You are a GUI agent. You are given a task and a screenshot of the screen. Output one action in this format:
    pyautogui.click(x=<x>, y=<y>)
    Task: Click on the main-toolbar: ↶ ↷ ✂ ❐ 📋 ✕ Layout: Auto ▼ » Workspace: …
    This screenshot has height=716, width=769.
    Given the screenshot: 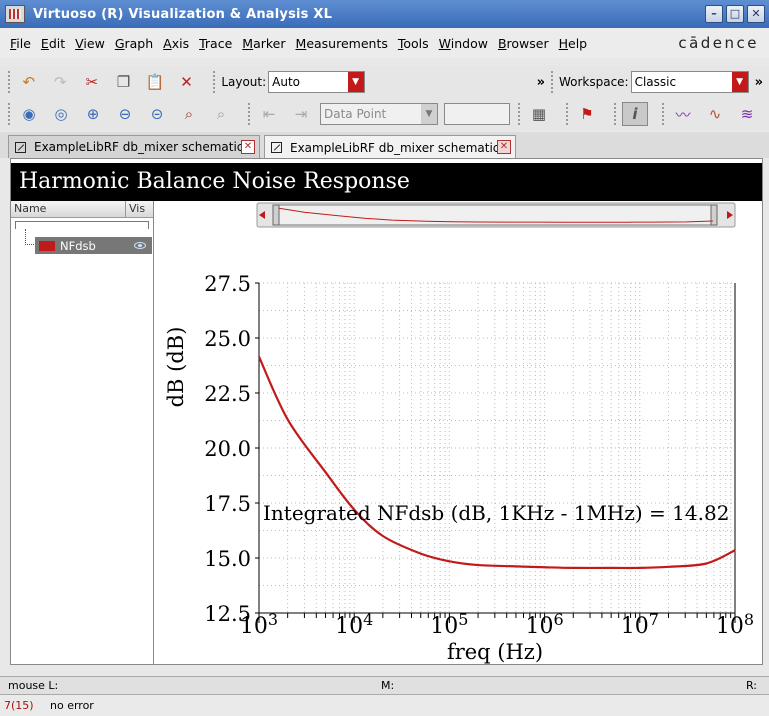 What is the action you would take?
    pyautogui.click(x=384, y=82)
    